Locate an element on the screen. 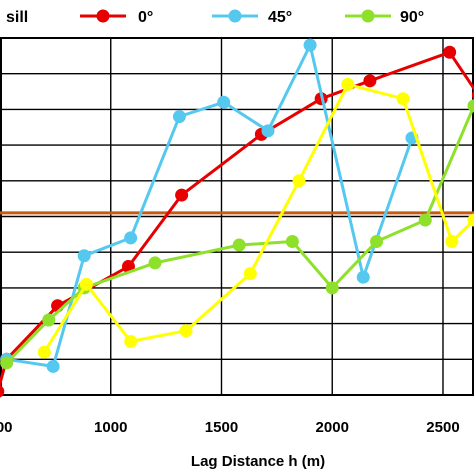 The width and height of the screenshot is (474, 474). legend-label-sill: sill is located at coordinates (17, 17).